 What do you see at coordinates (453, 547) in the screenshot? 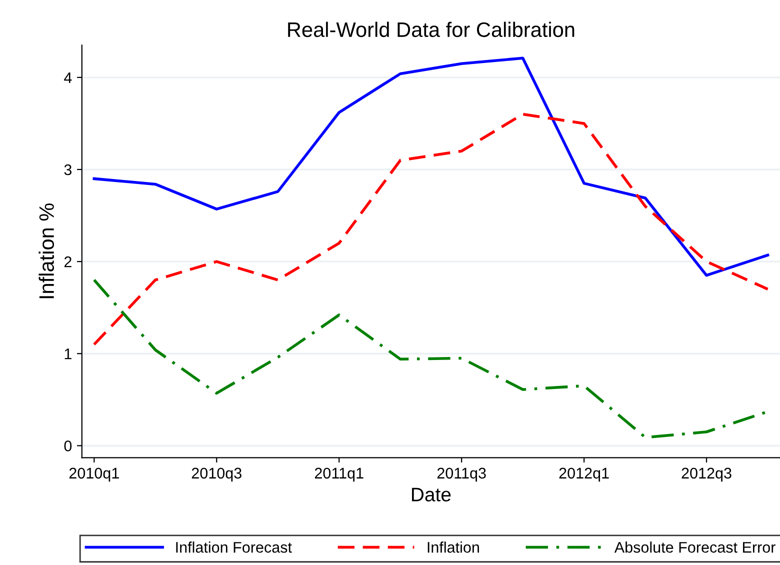
I see `legend-label: Inflation` at bounding box center [453, 547].